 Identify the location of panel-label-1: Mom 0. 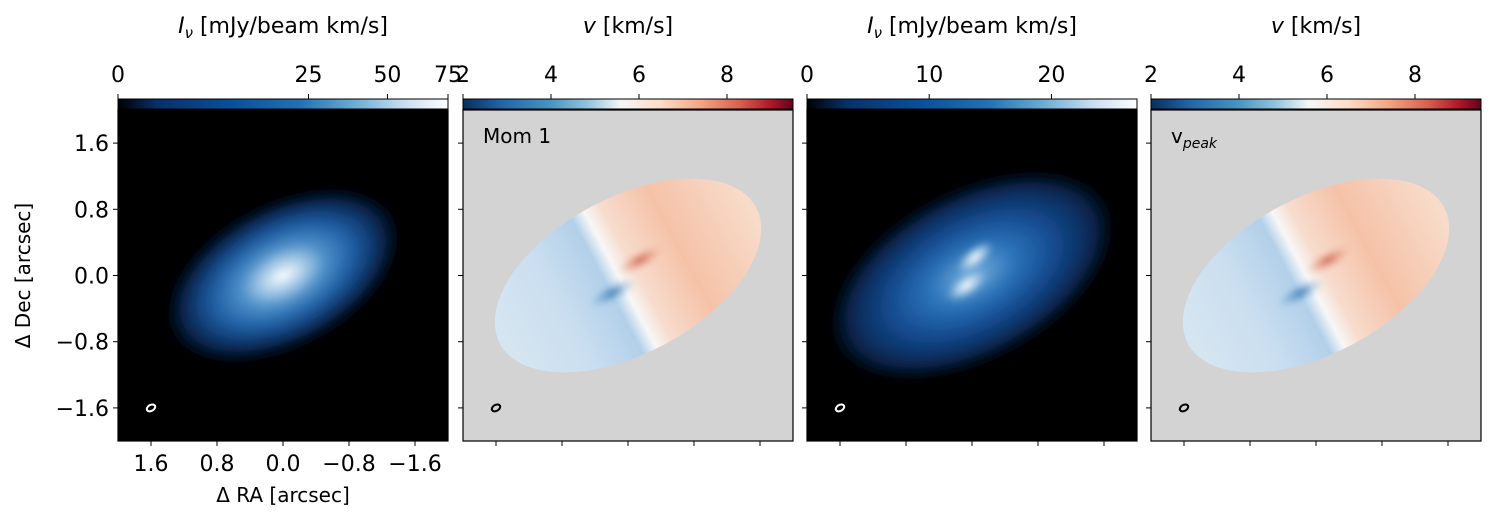
(172, 136).